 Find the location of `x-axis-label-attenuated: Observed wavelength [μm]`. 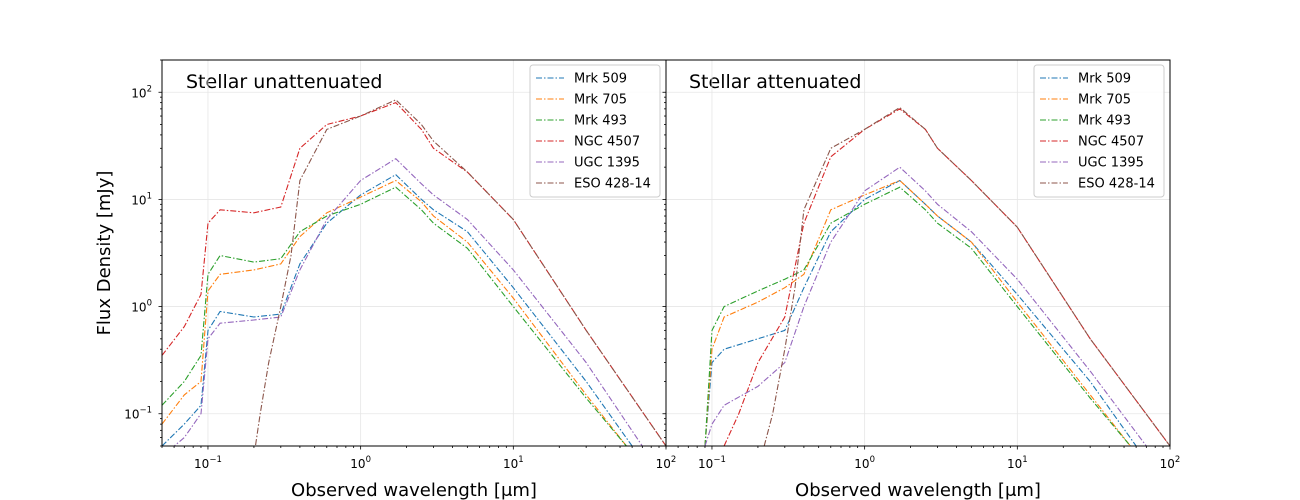

x-axis-label-attenuated: Observed wavelength [μm] is located at coordinates (918, 490).